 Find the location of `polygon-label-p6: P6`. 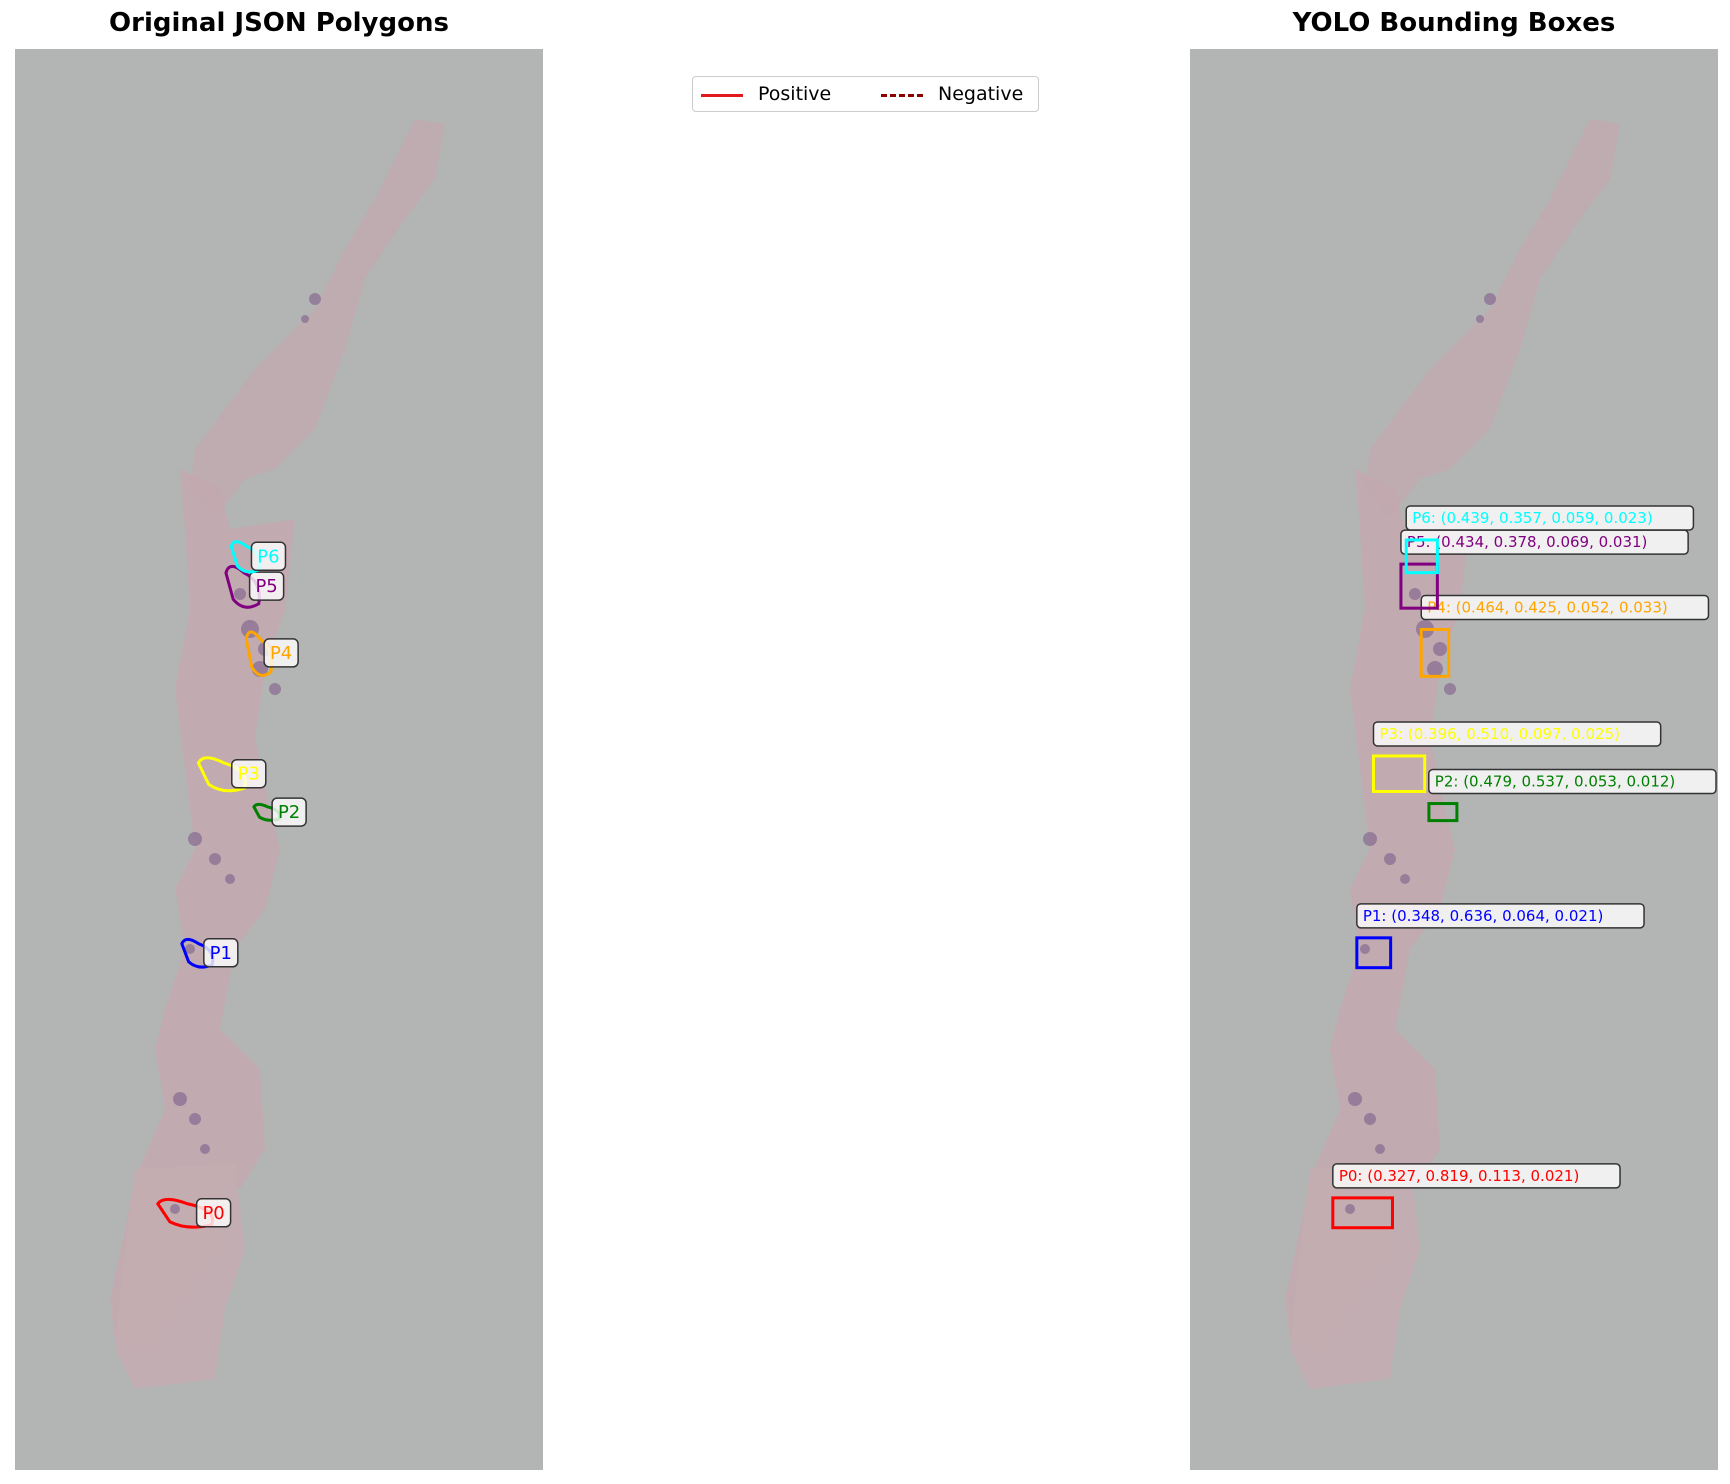

polygon-label-p6: P6 is located at coordinates (268, 556).